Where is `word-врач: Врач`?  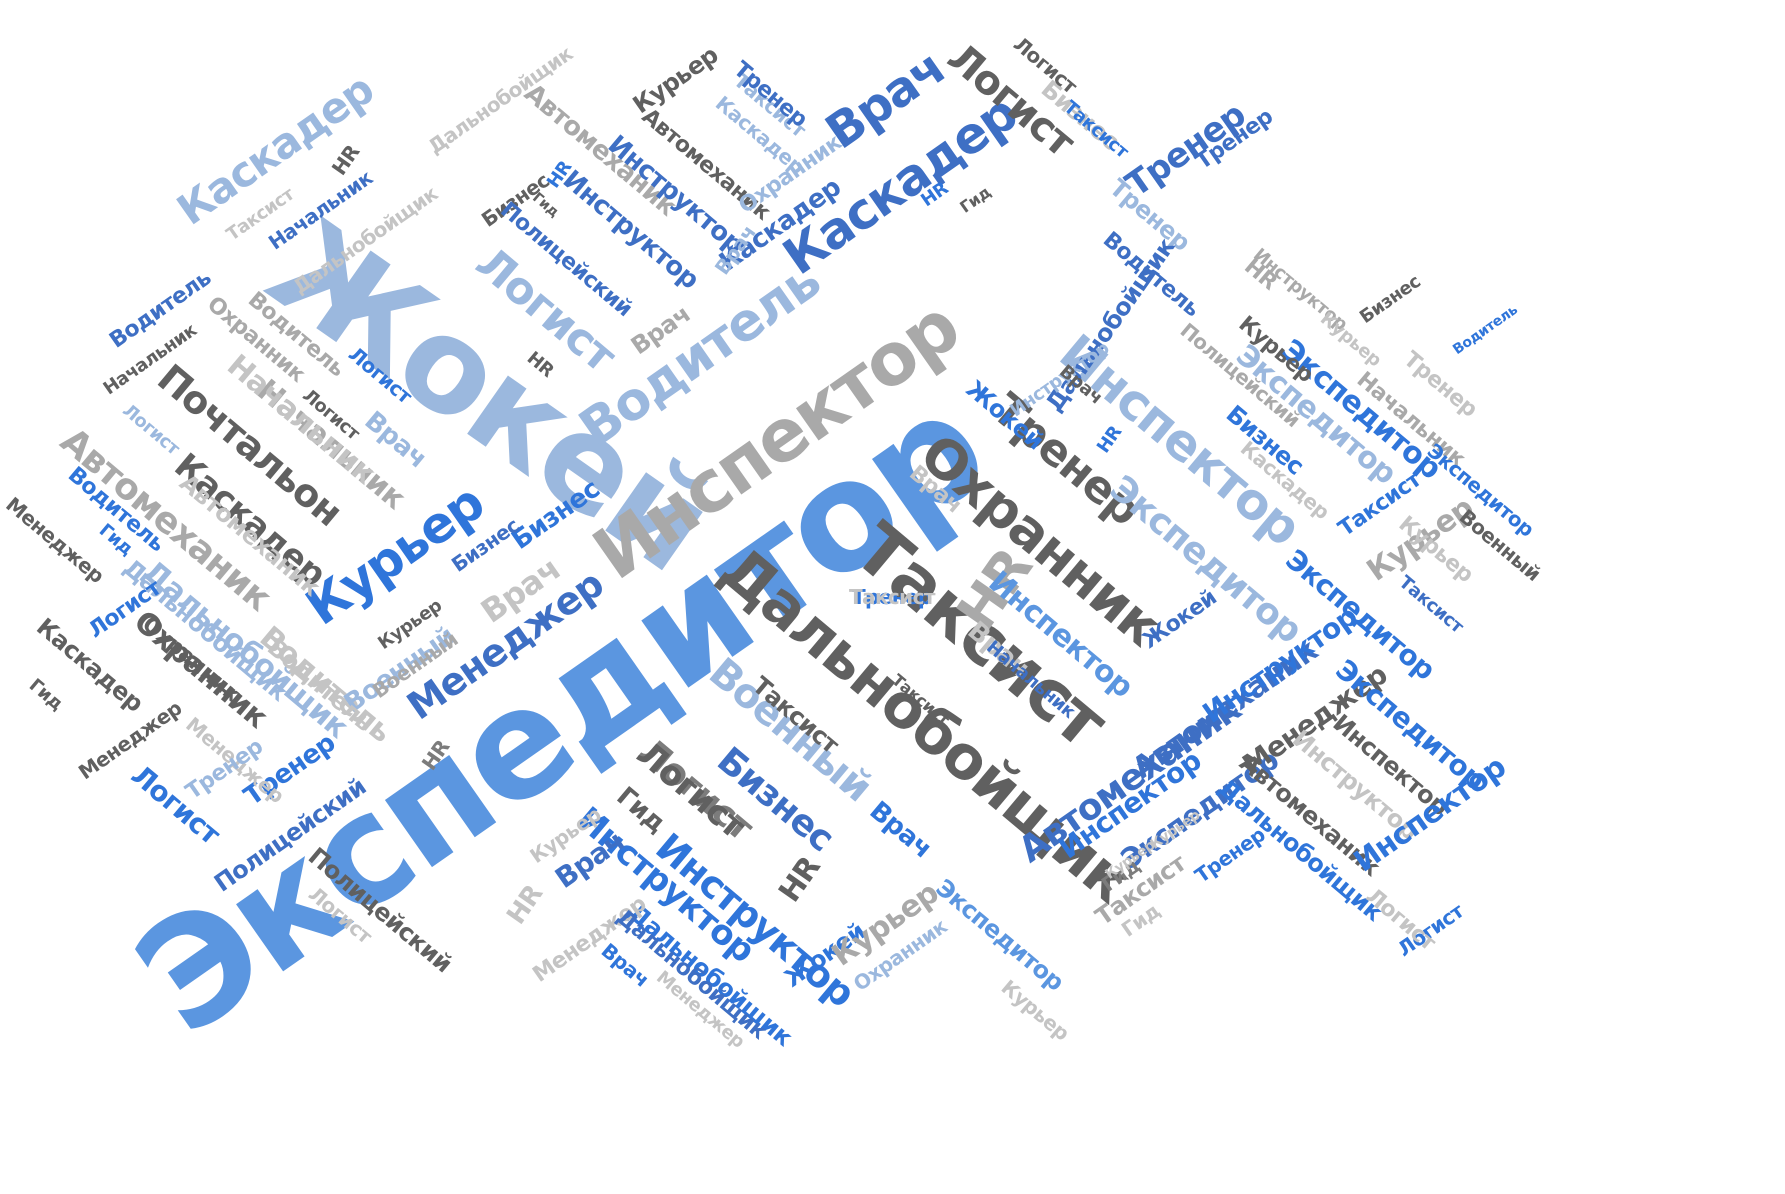 word-врач: Врач is located at coordinates (899, 829).